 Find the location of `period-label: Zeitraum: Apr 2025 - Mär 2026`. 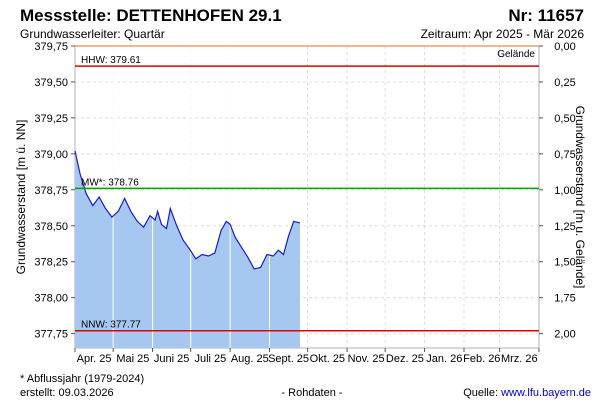

period-label: Zeitraum: Apr 2025 - Mär 2026 is located at coordinates (503, 34).